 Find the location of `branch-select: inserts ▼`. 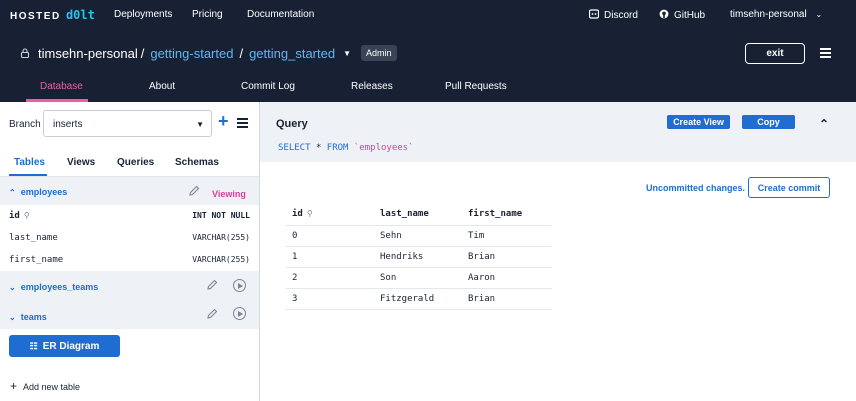

branch-select: inserts ▼ is located at coordinates (127, 123).